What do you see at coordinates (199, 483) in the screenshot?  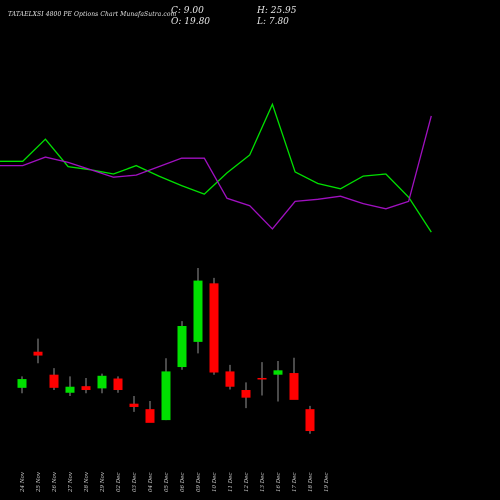 I see `x-tick-label: 09 Dec` at bounding box center [199, 483].